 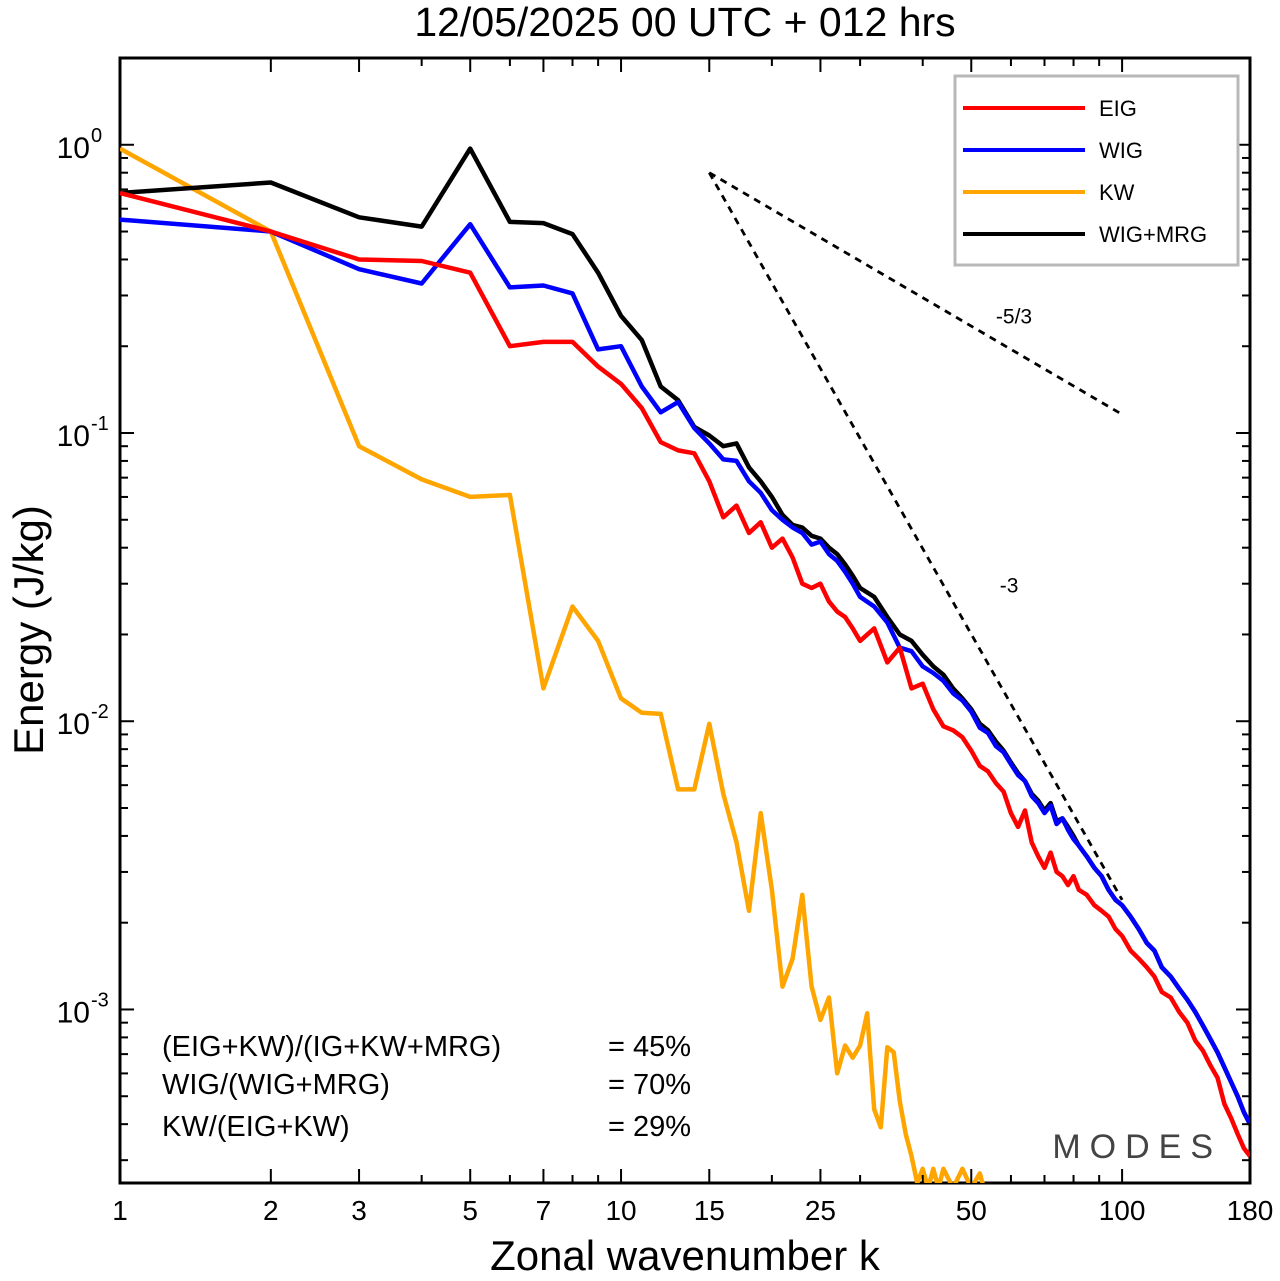 I want to click on legend-label: WIG+MRG, so click(x=1153, y=234).